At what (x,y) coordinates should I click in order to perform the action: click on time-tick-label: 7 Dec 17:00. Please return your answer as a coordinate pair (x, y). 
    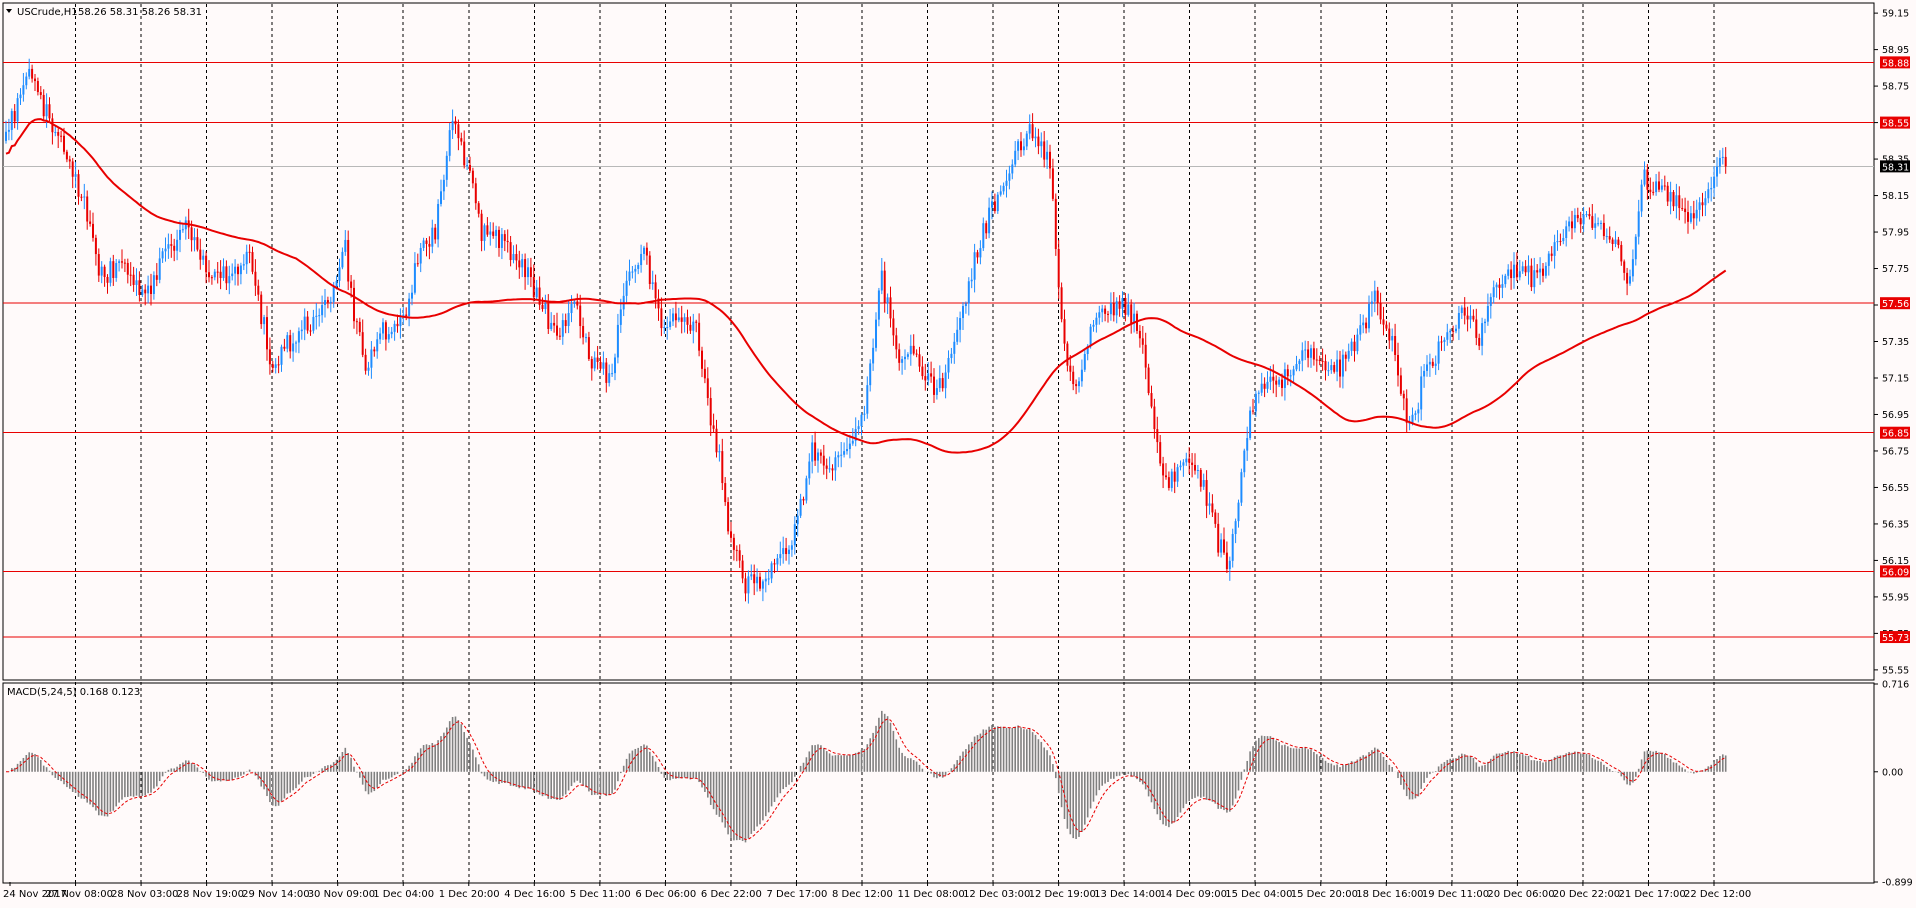
    Looking at the image, I should click on (796, 894).